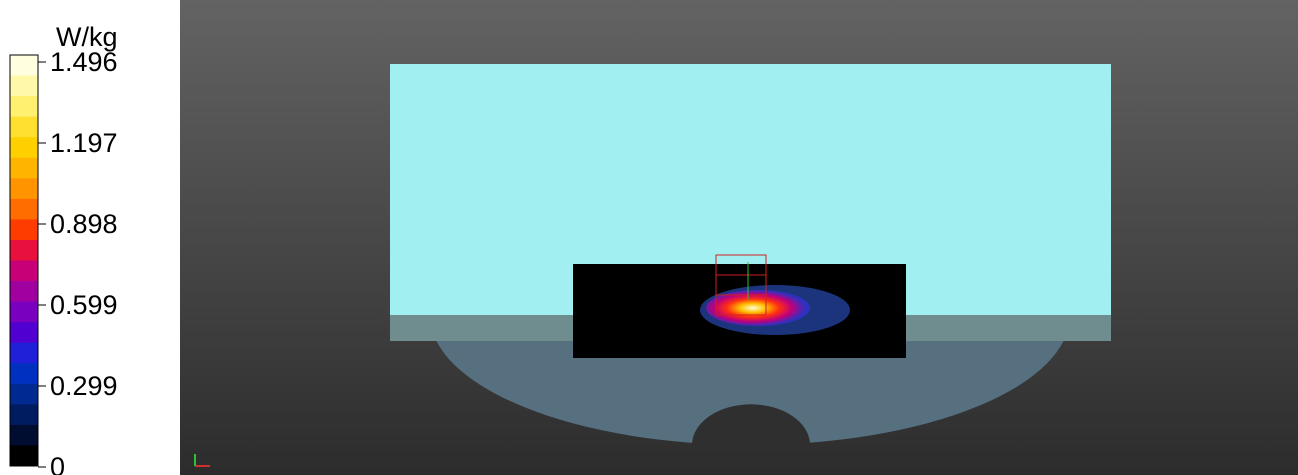 Image resolution: width=1298 pixels, height=475 pixels. I want to click on tick-label: 0.898, so click(84, 224).